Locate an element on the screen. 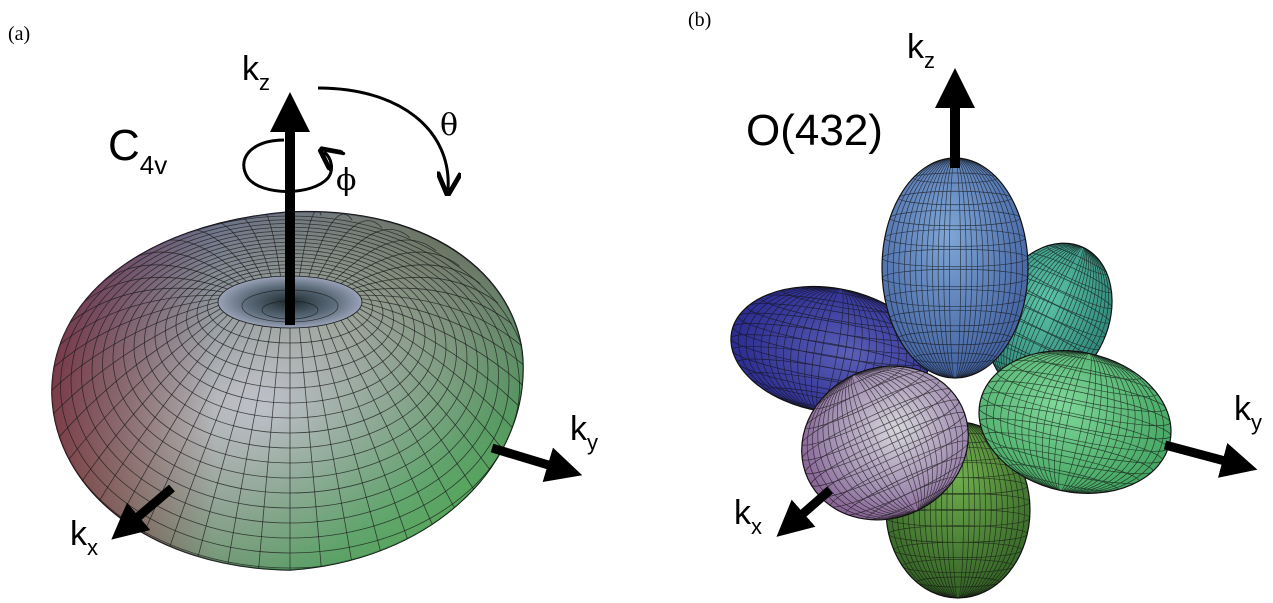 This screenshot has height=603, width=1273. phi-rotation-arrow is located at coordinates (287, 165).